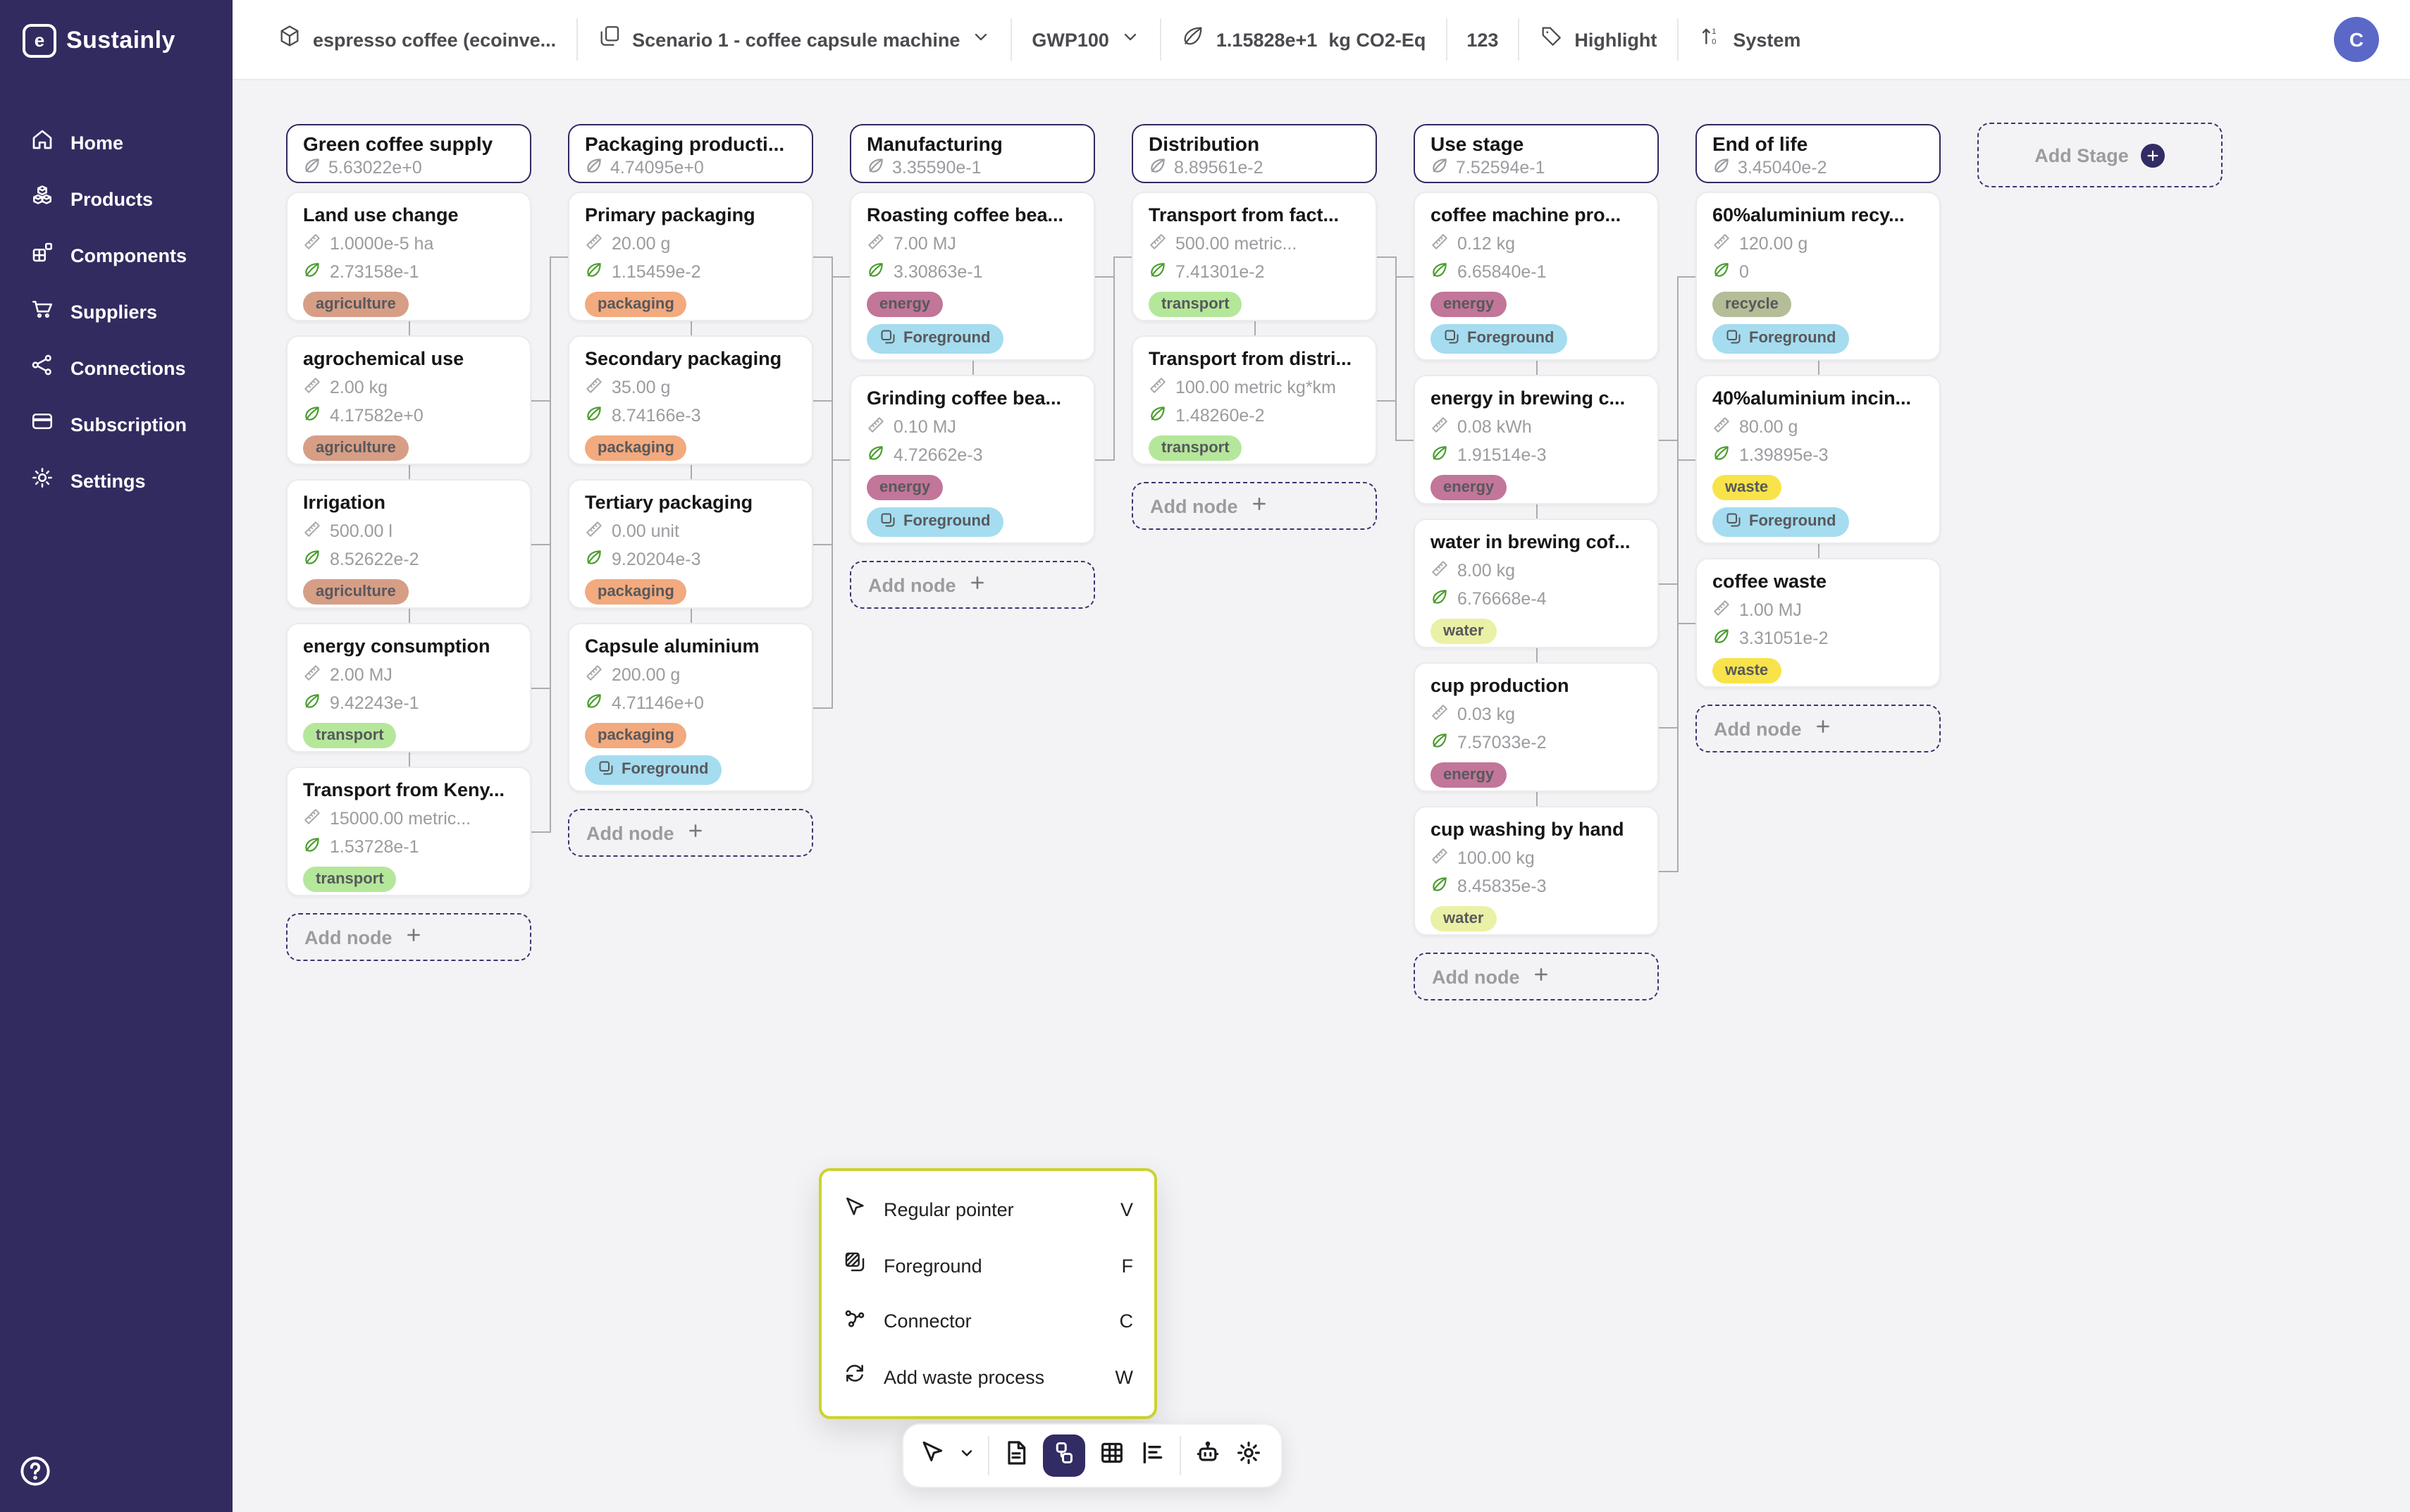  I want to click on tag-pill: transport, so click(1195, 448).